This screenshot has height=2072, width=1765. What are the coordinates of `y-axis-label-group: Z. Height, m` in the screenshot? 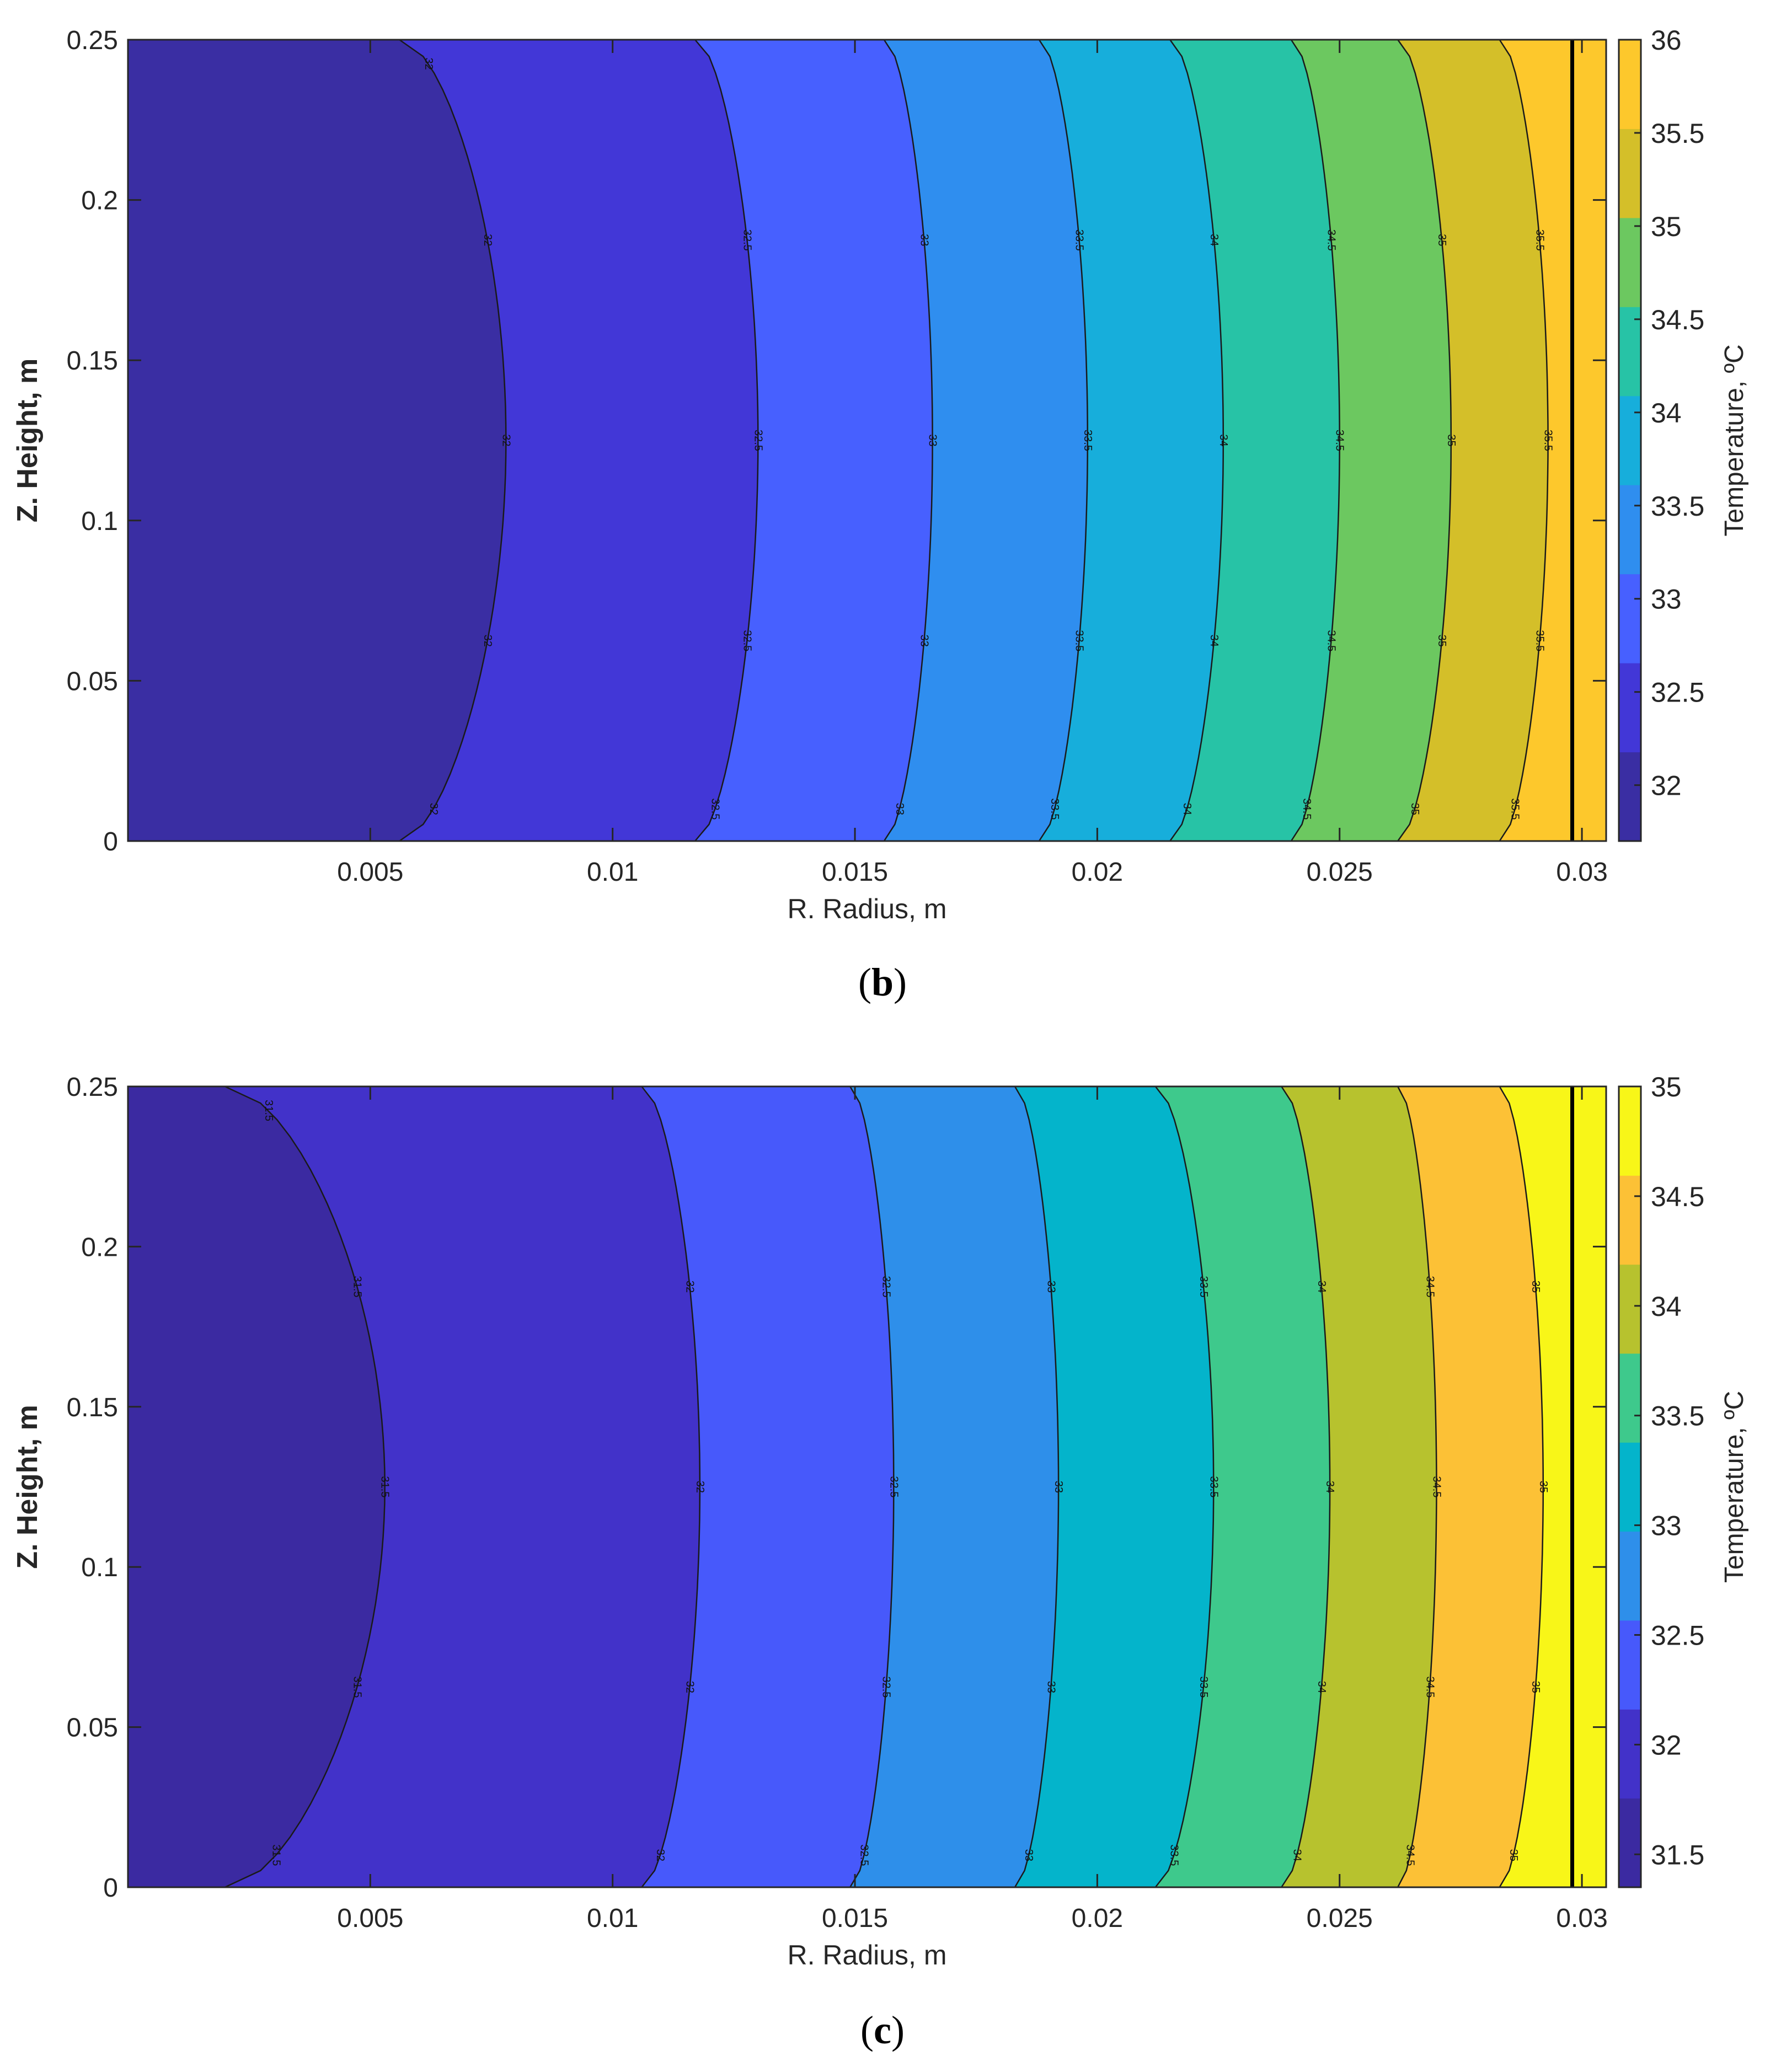 It's located at (28, 440).